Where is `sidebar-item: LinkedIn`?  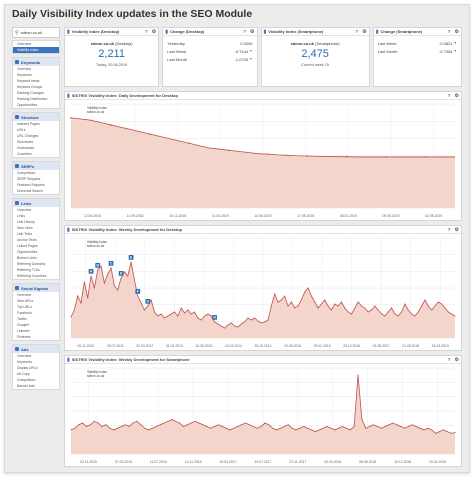 sidebar-item: LinkedIn is located at coordinates (23, 331).